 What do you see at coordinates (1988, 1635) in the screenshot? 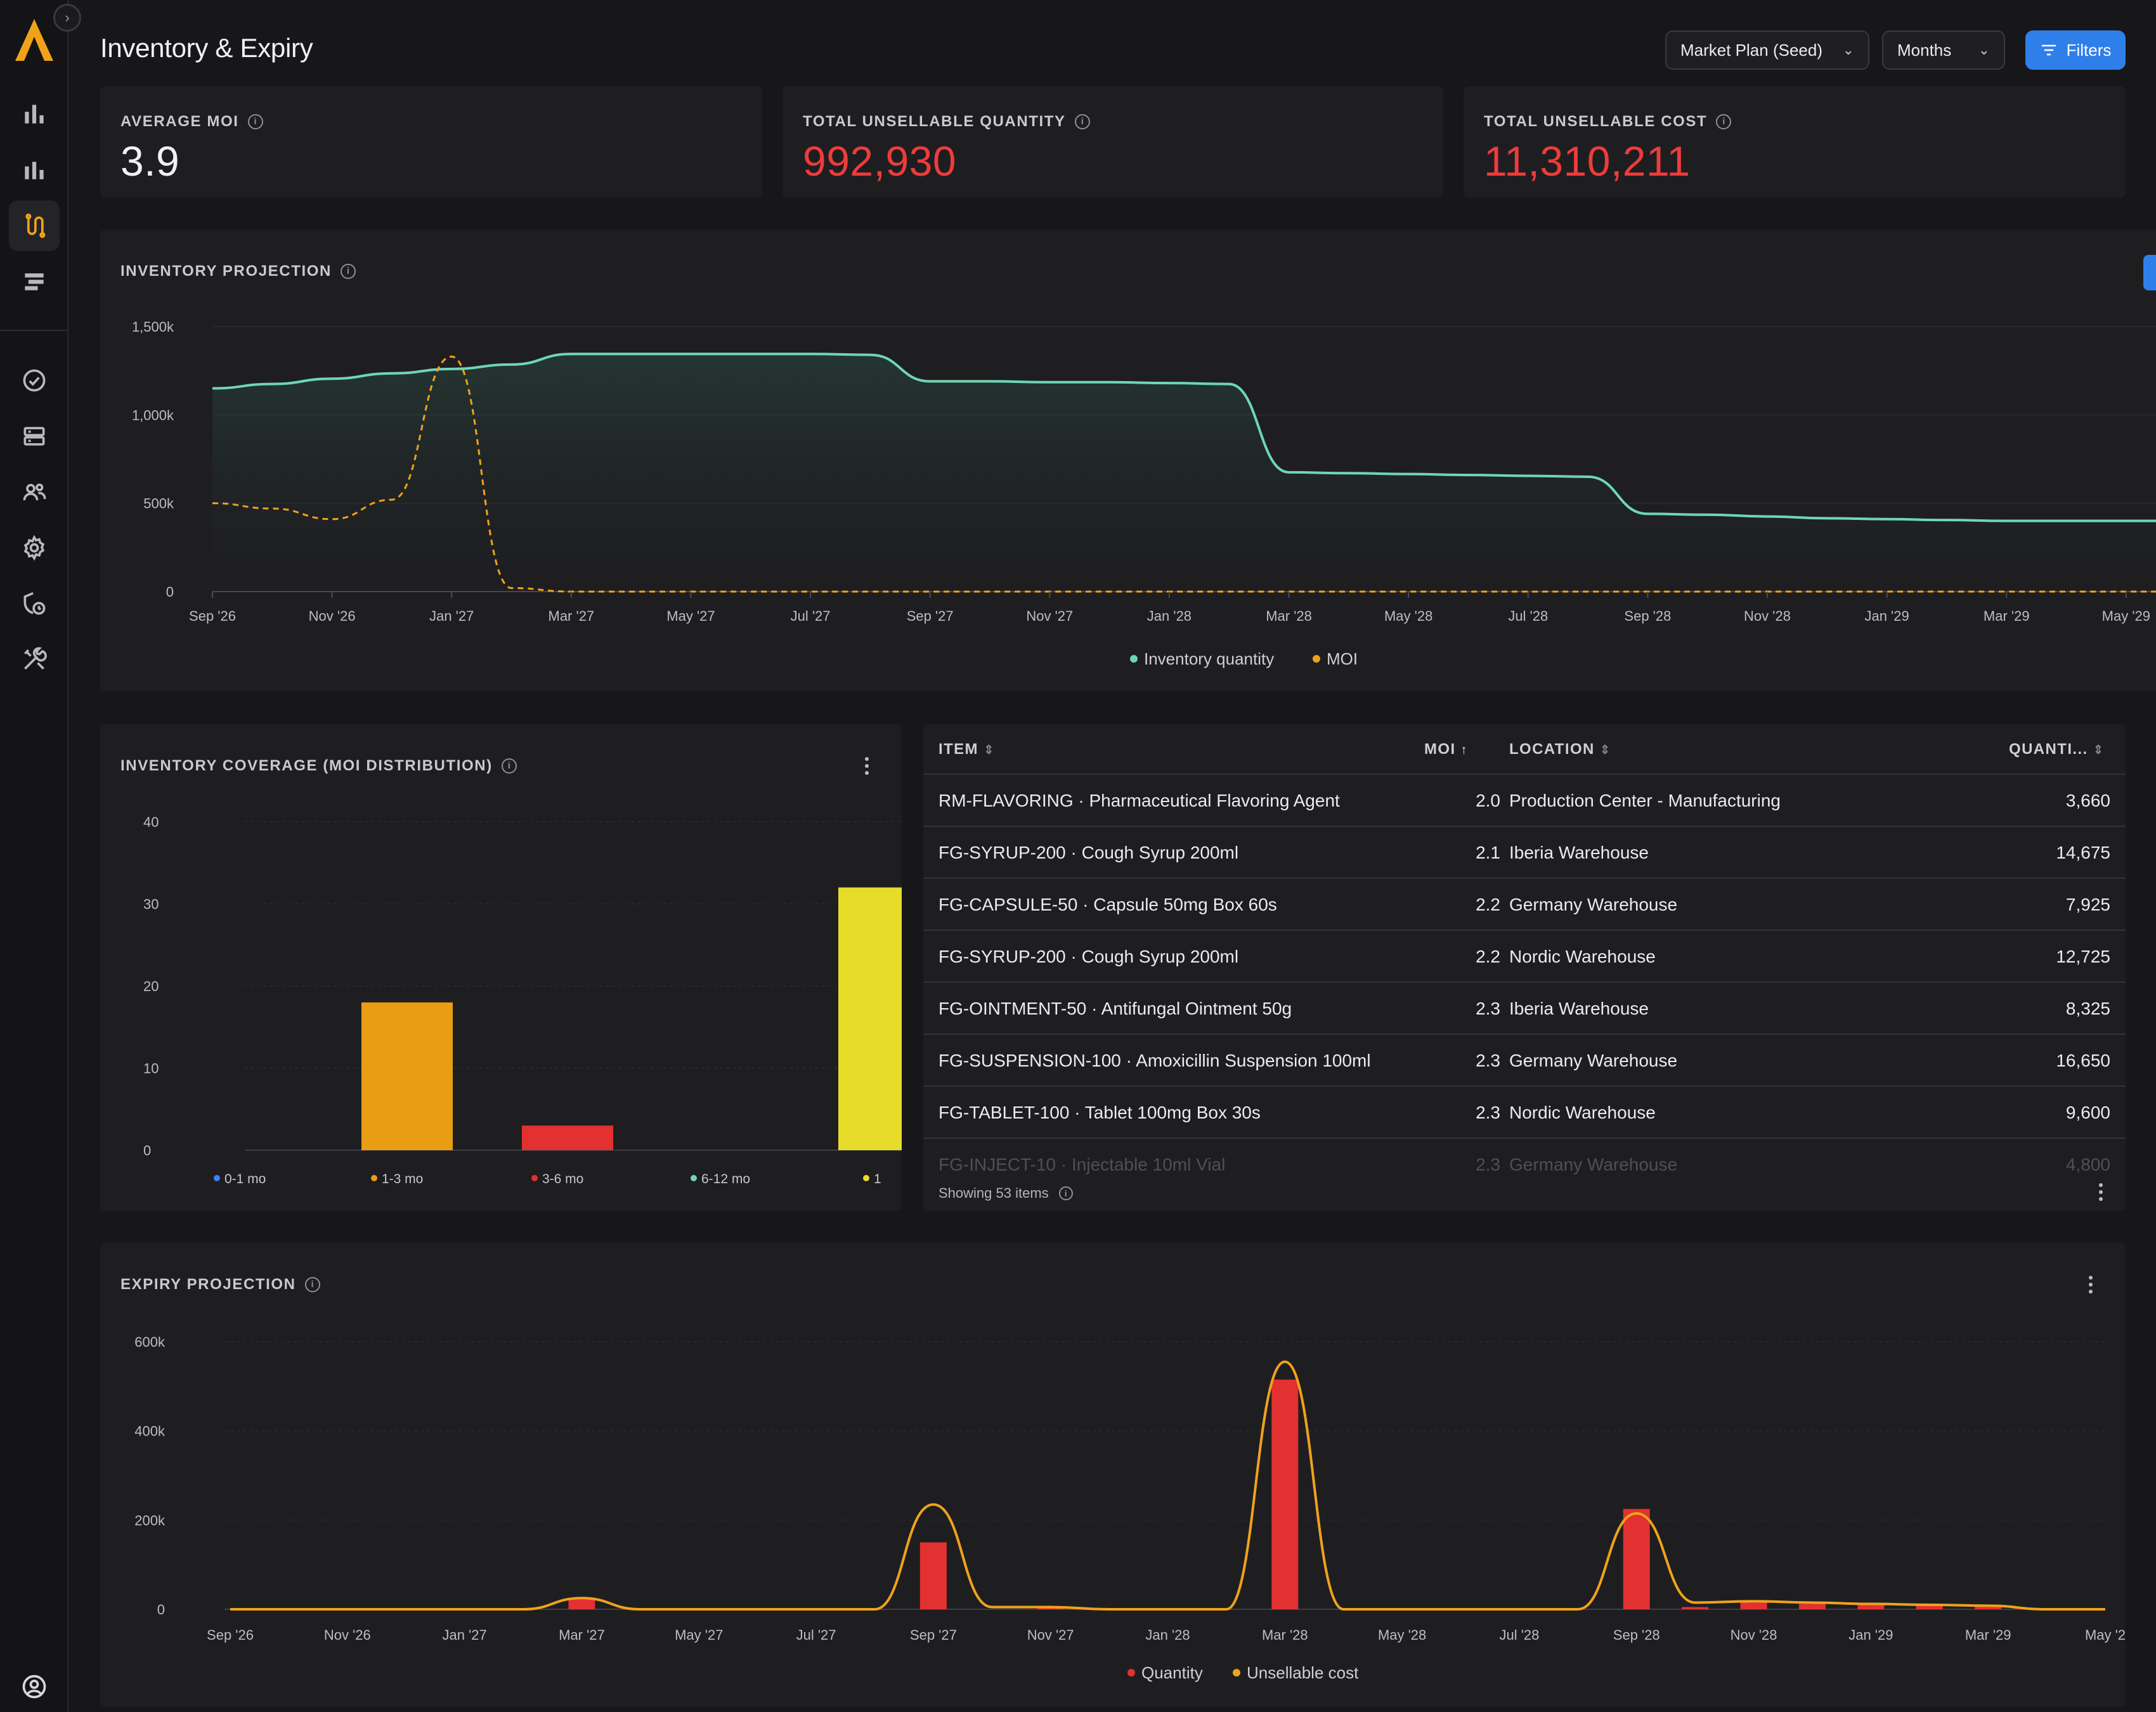
I see `x-tick-label: Mar '29` at bounding box center [1988, 1635].